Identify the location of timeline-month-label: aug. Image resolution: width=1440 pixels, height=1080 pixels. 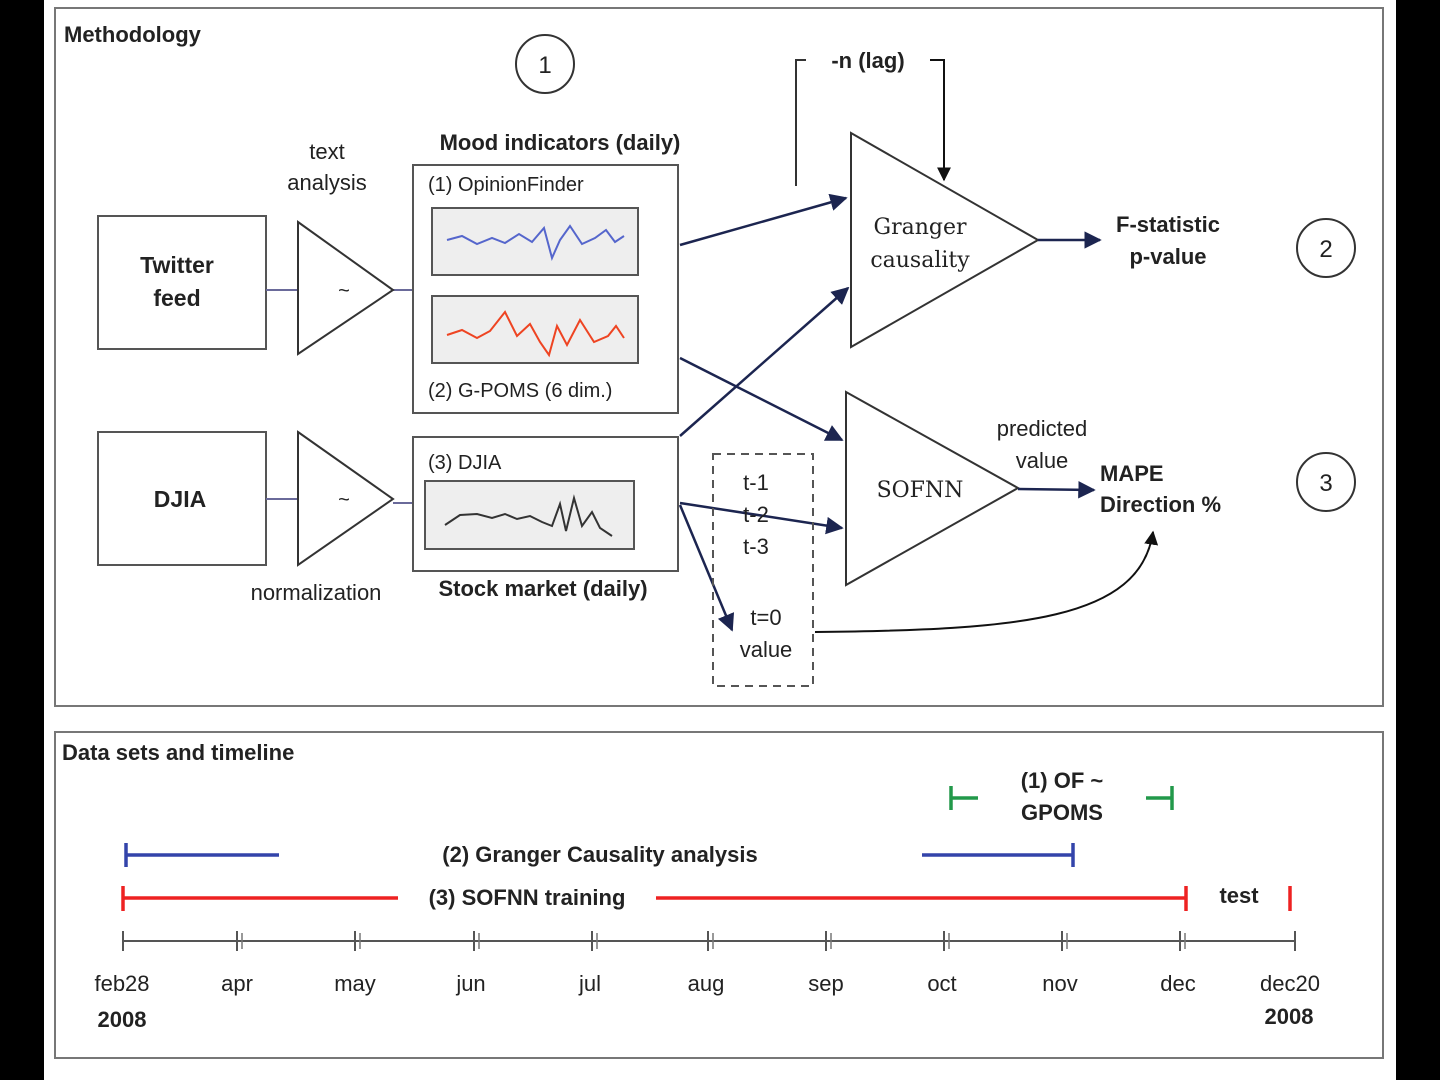
(706, 983).